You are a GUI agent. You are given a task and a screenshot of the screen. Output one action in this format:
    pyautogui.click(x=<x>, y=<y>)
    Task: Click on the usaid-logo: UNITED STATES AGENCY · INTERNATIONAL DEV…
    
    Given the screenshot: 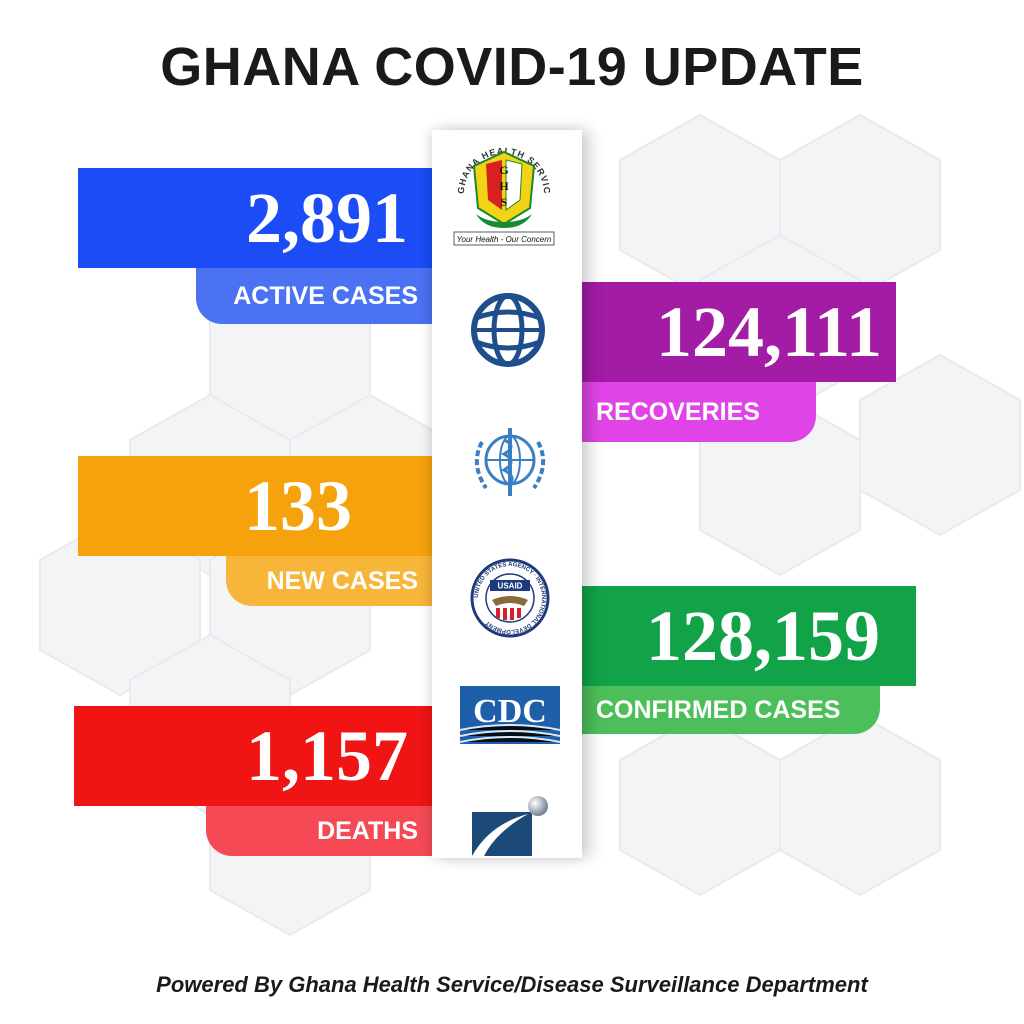 What is the action you would take?
    pyautogui.click(x=510, y=598)
    